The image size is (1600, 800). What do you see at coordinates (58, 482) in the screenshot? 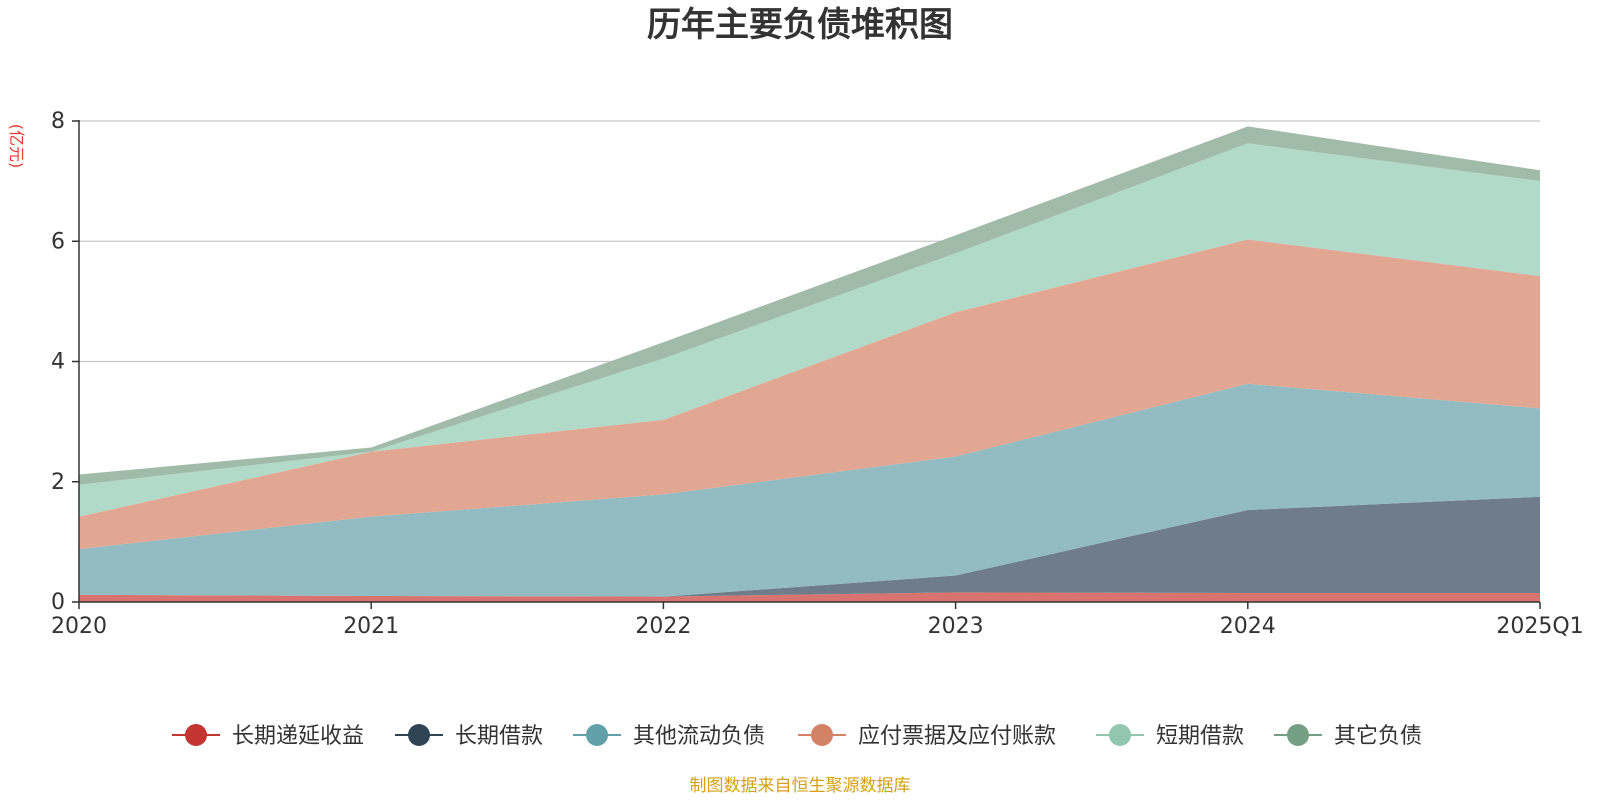
I see `y-tick-label-2: 2` at bounding box center [58, 482].